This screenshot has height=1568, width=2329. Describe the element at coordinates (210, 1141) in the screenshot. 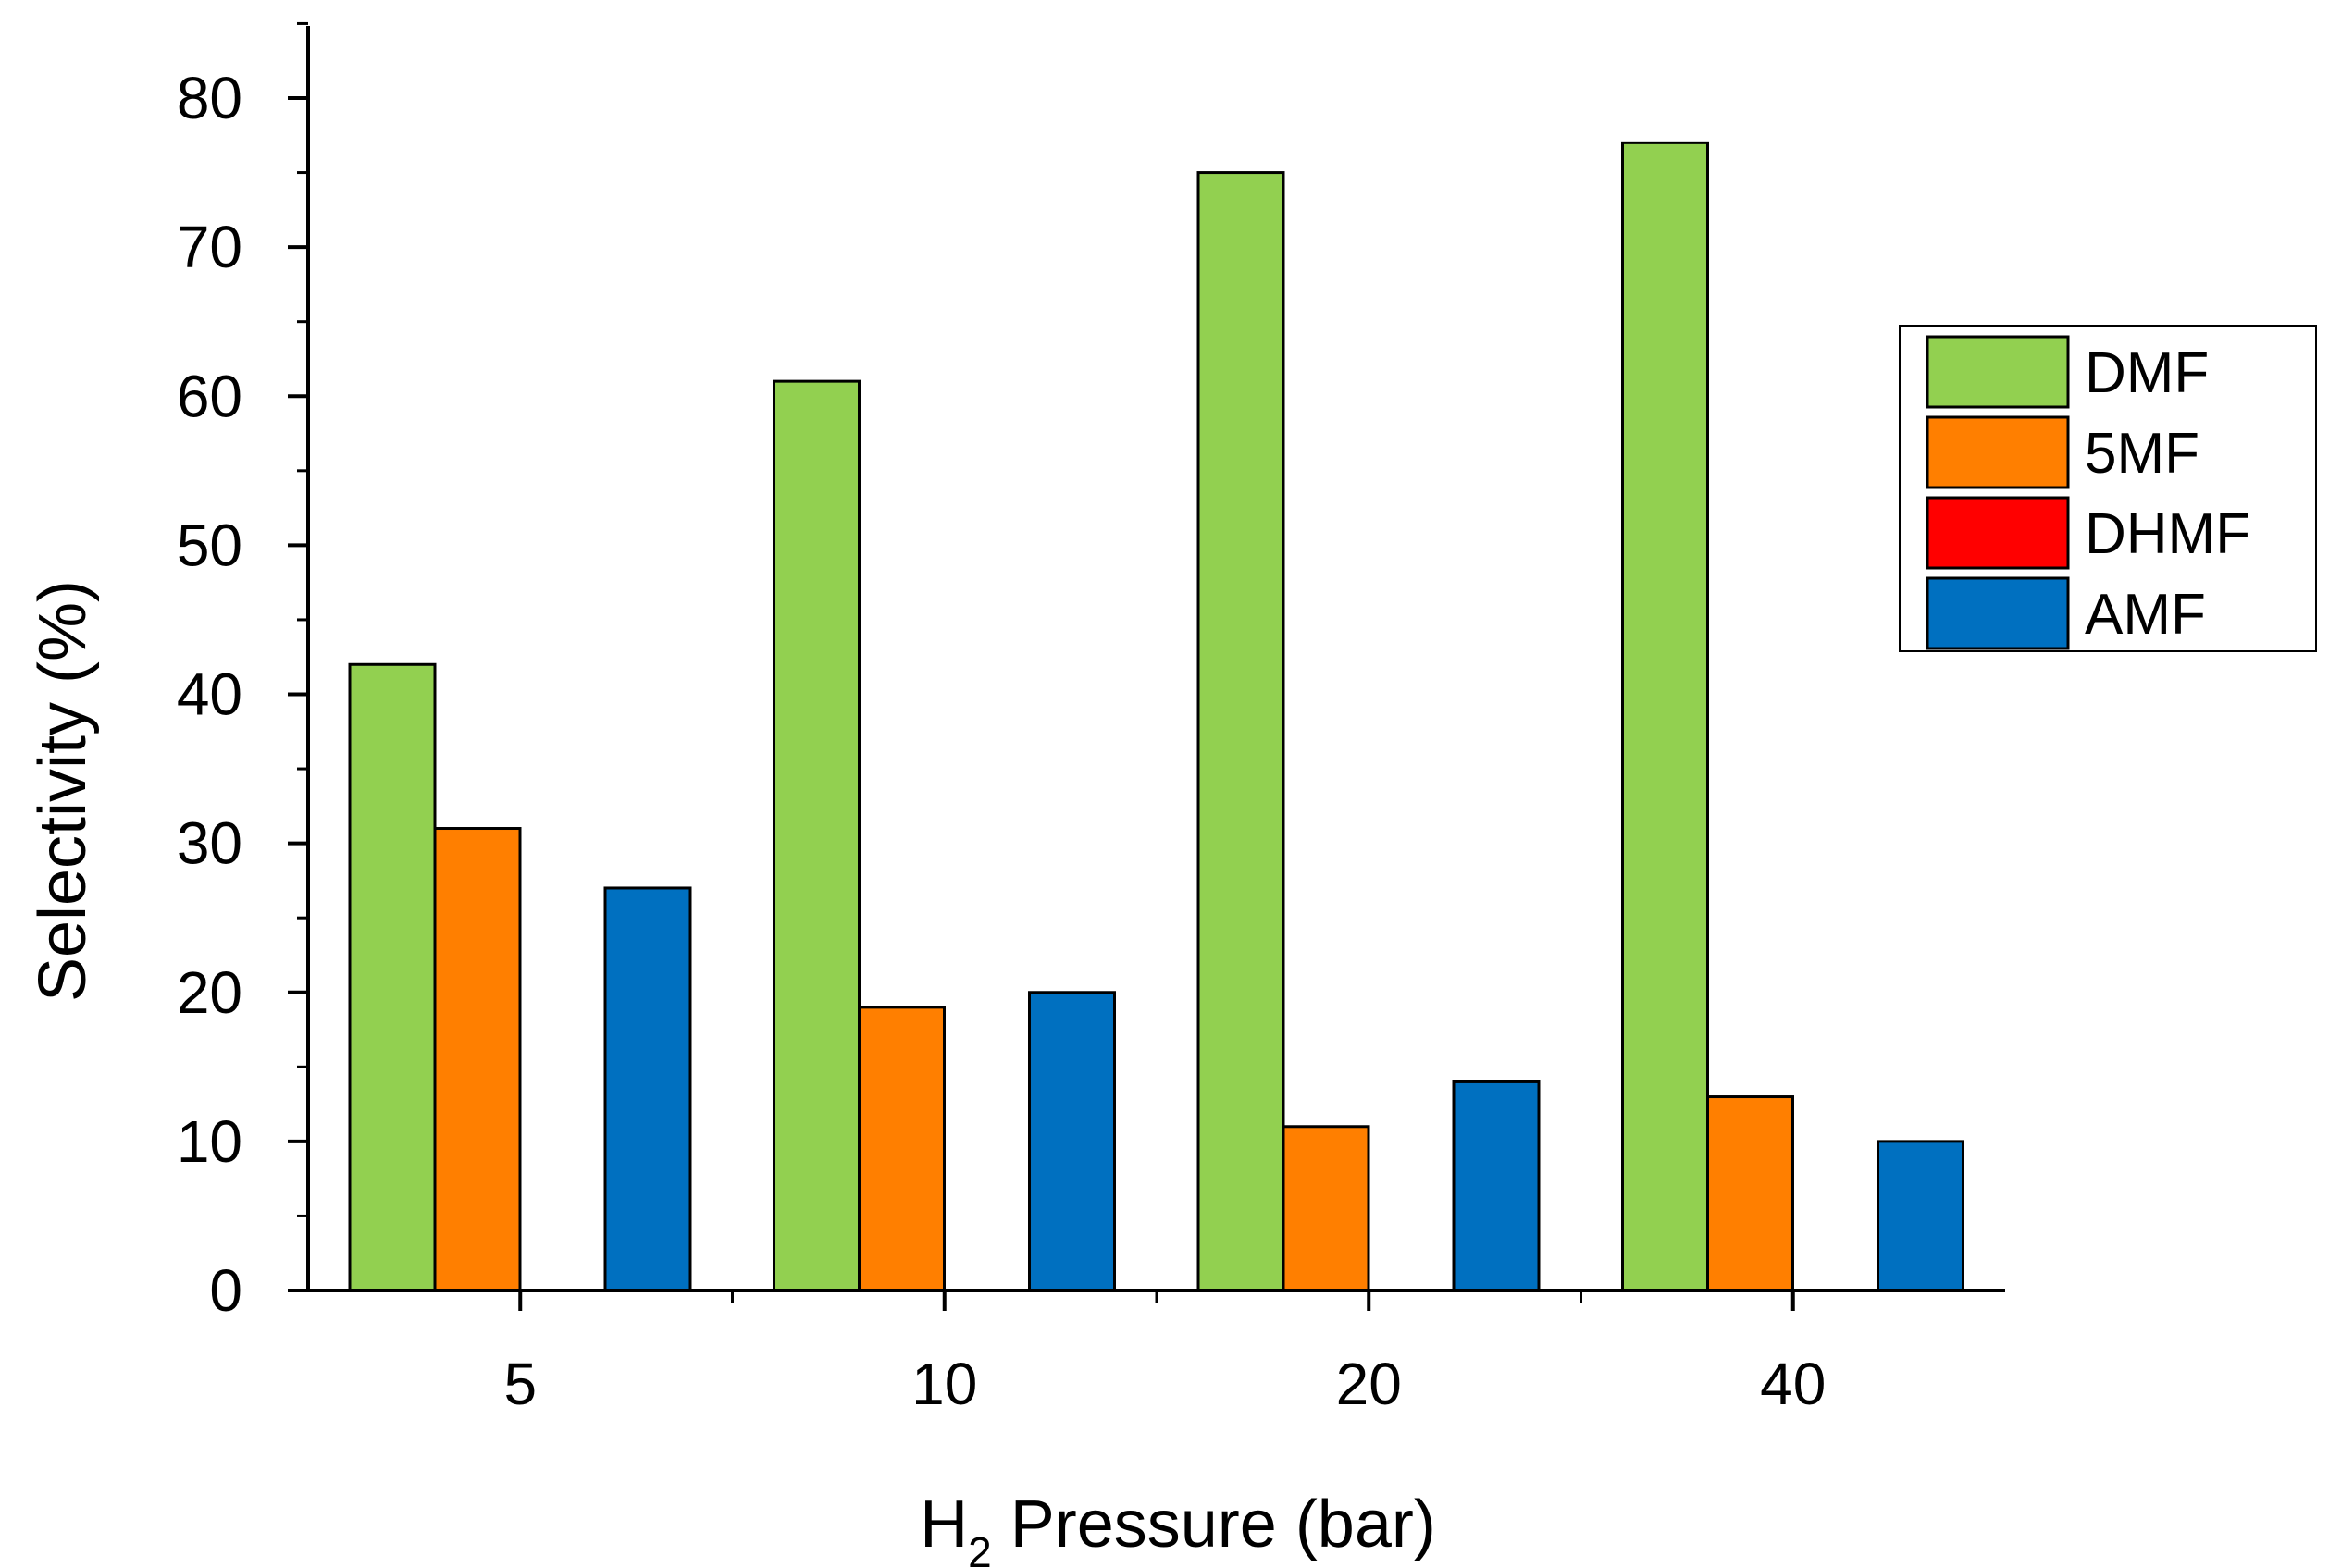

I see `y-tick-label: 10` at that location.